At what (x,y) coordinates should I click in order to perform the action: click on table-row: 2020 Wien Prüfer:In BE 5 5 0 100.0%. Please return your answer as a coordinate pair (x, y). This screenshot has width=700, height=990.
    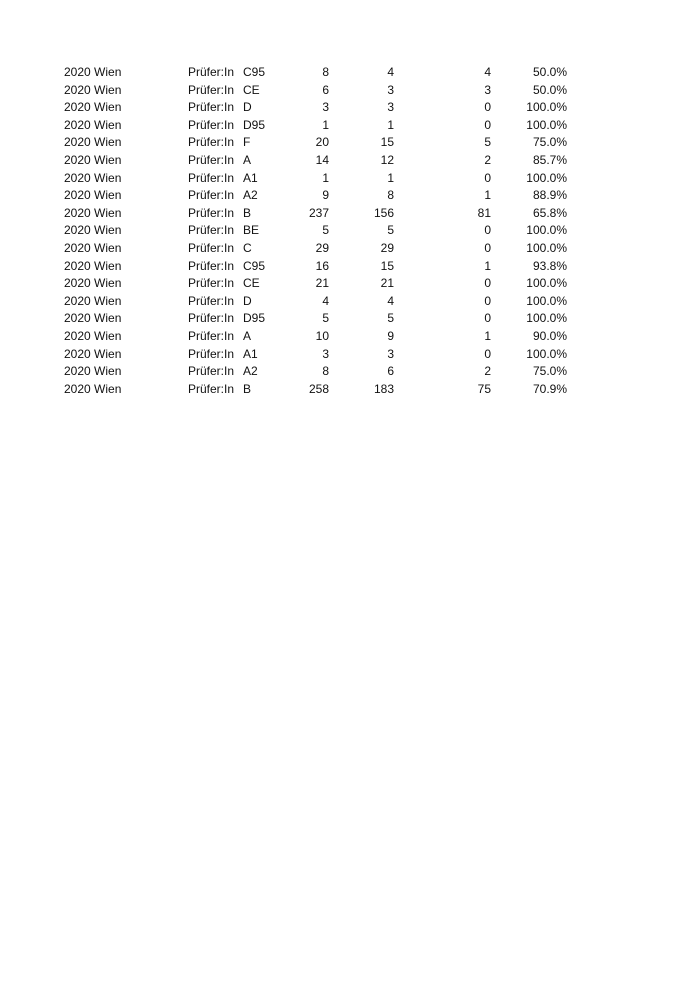
    Looking at the image, I should click on (350, 231).